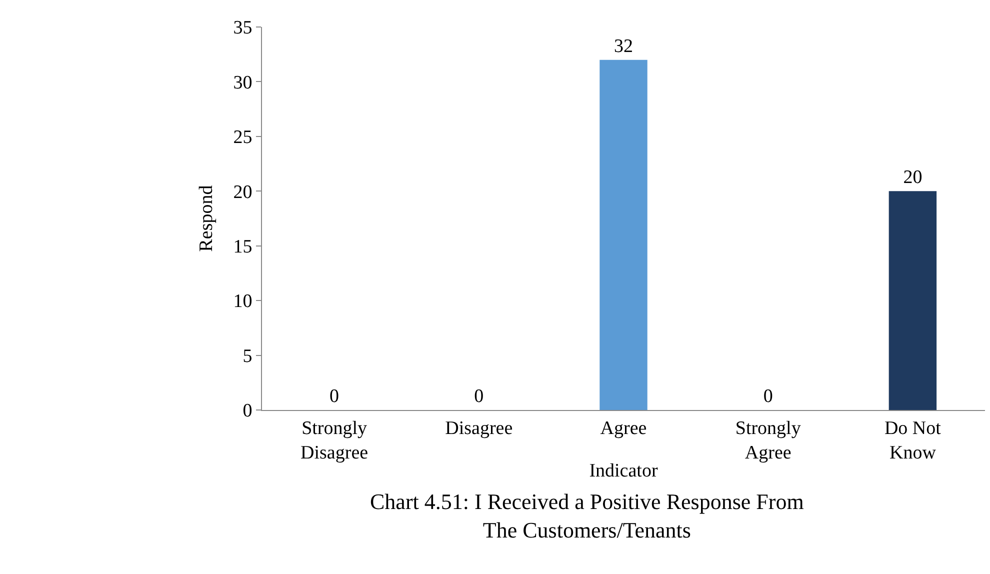  What do you see at coordinates (913, 441) in the screenshot?
I see `x-tick-label: Do Not Know` at bounding box center [913, 441].